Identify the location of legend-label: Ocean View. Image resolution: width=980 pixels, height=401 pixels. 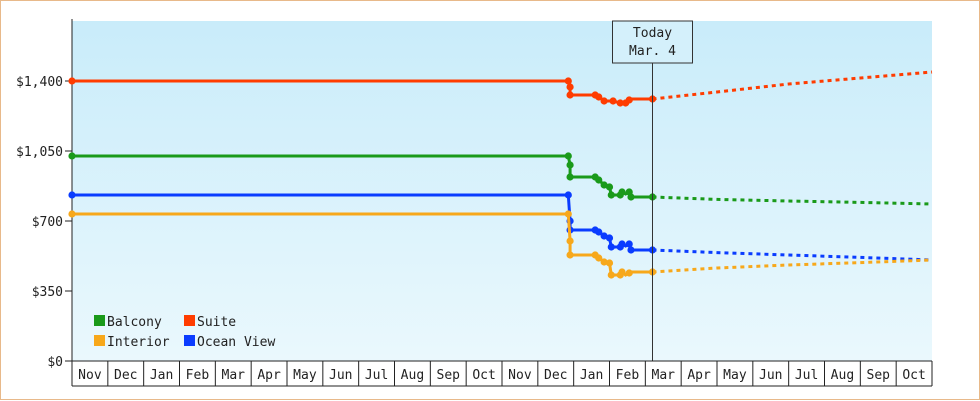
(236, 342).